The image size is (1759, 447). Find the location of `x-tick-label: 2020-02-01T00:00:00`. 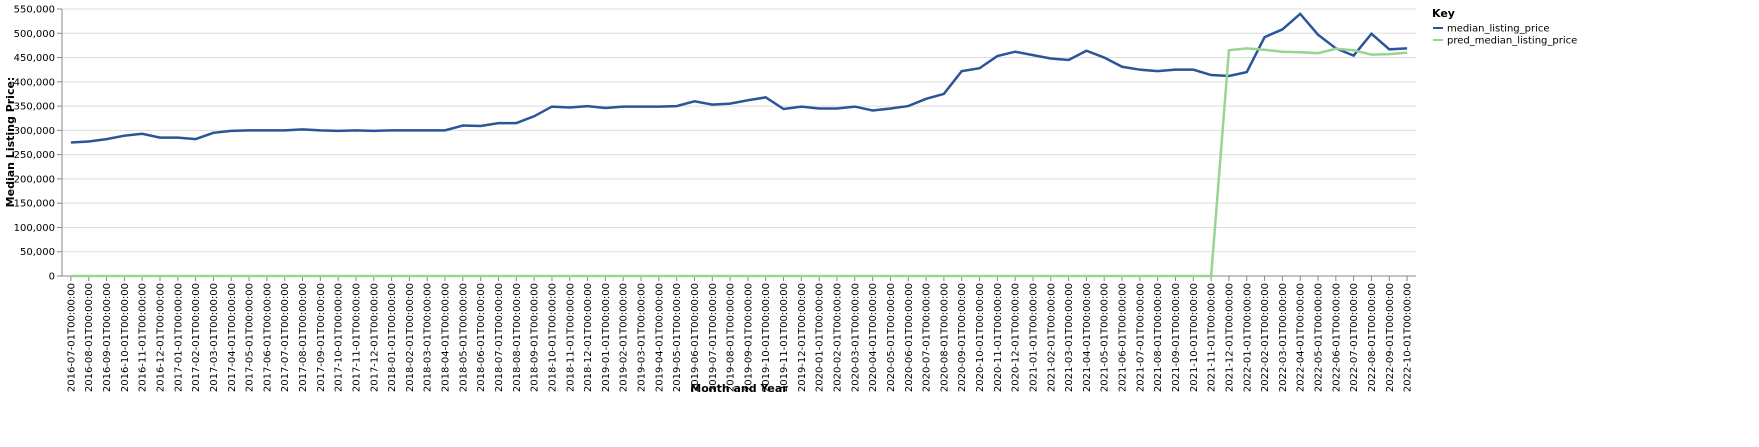

x-tick-label: 2020-02-01T00:00:00 is located at coordinates (837, 337).